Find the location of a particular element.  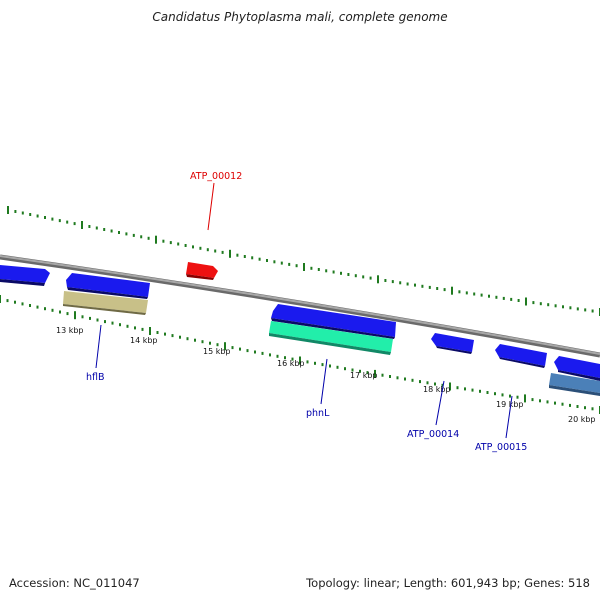

scale-label-16kbp: 16 kbp is located at coordinates (291, 363).